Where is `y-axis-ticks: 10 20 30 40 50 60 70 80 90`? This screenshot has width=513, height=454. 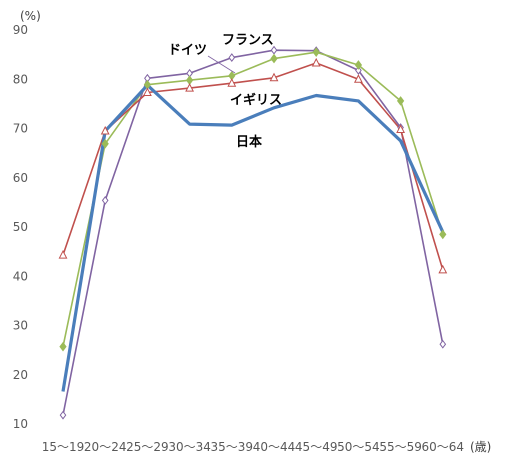
y-axis-ticks: 10 20 30 40 50 60 70 80 90 is located at coordinates (20, 227).